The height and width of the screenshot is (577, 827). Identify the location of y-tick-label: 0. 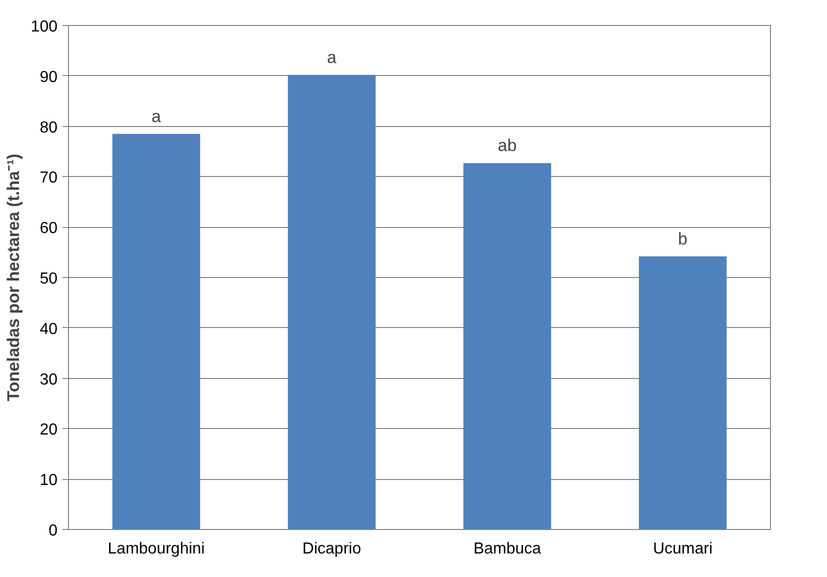
(53, 531).